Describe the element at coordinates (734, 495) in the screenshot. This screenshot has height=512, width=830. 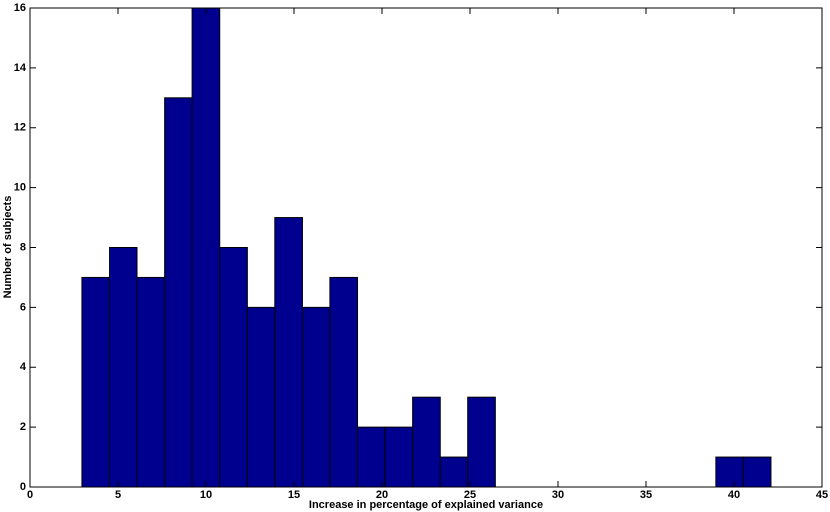
I see `x-tick-label: 40` at that location.